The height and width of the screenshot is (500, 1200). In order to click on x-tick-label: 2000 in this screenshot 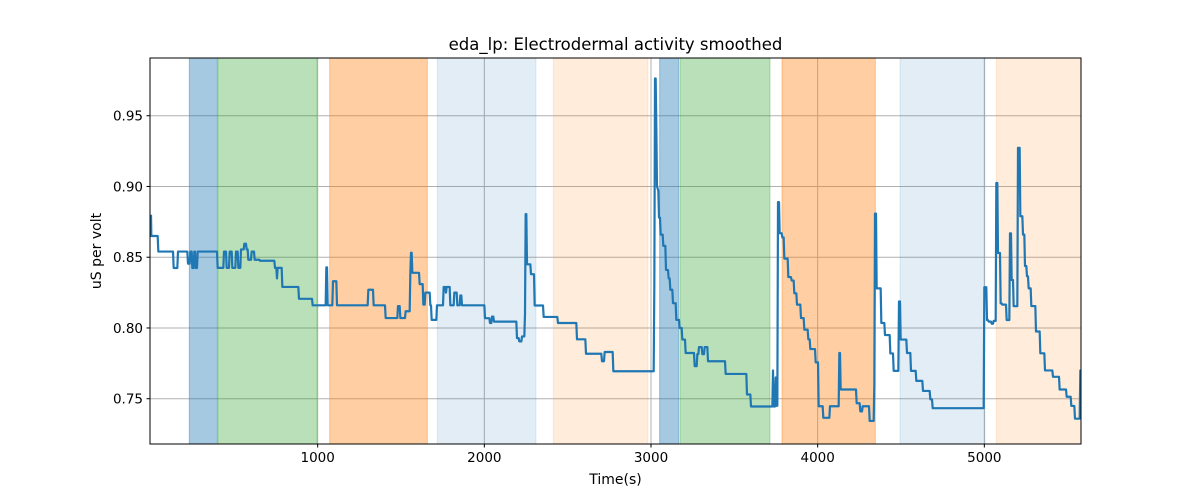, I will do `click(484, 458)`.